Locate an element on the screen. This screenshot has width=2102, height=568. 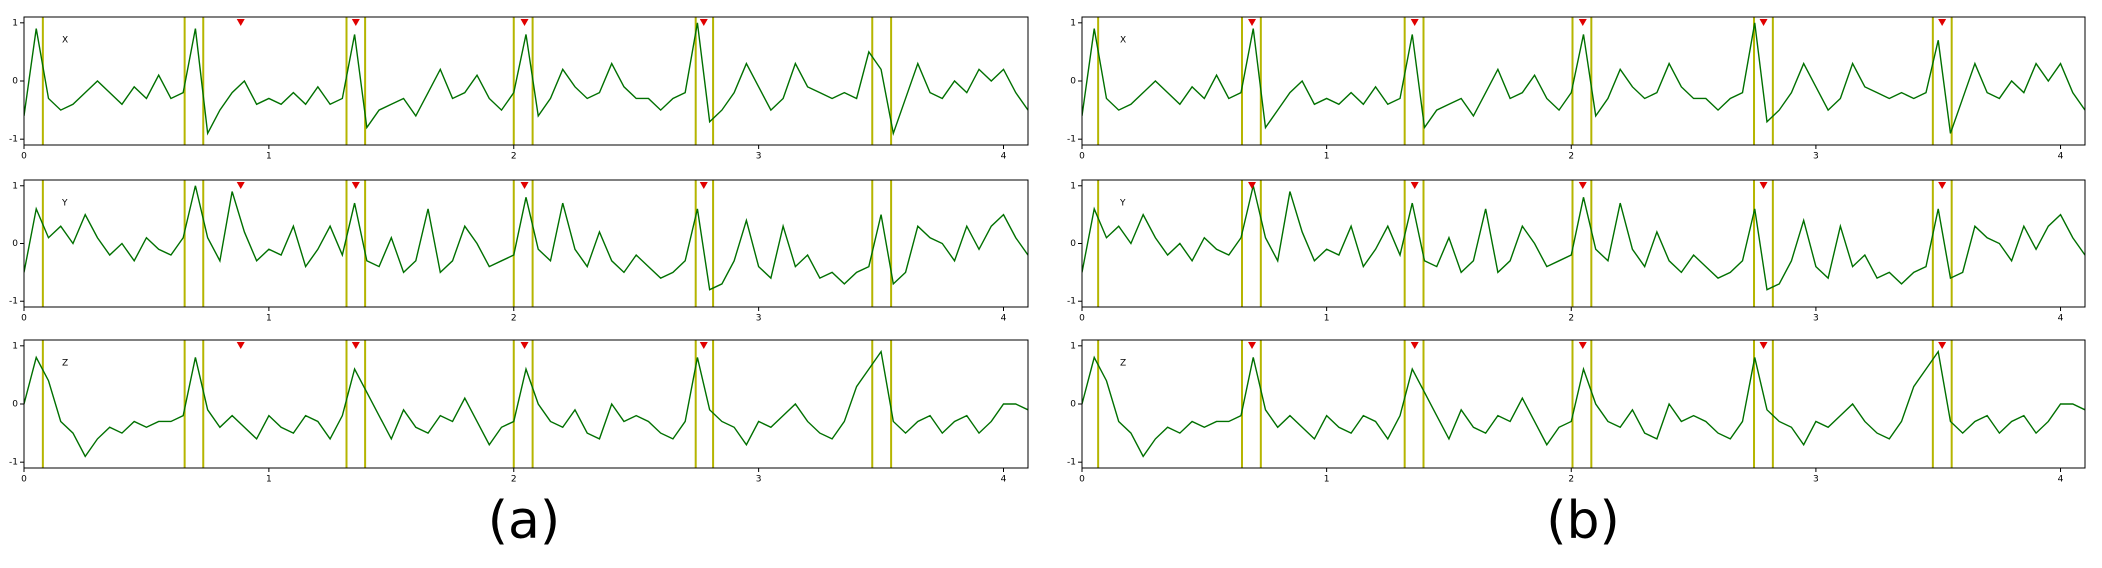
caption: (a) is located at coordinates (524, 521).